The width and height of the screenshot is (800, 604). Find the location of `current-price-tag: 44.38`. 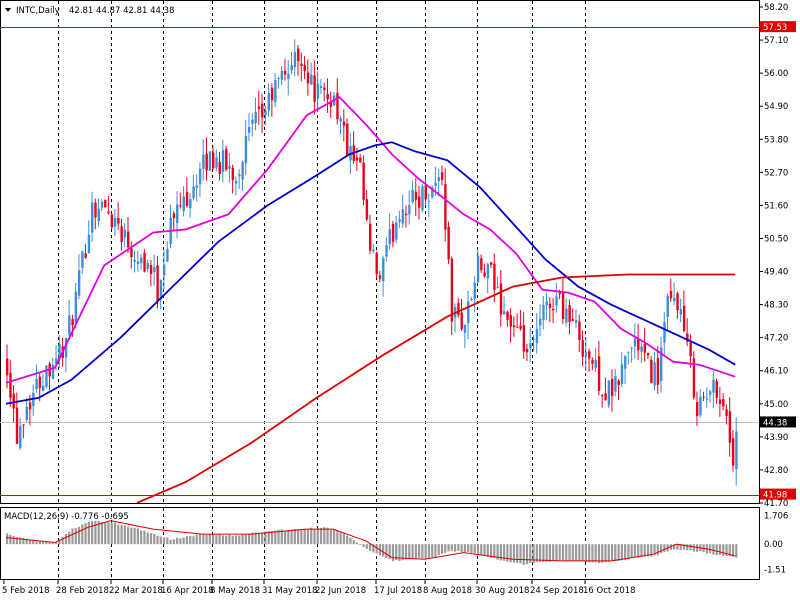

current-price-tag: 44.38 is located at coordinates (775, 423).